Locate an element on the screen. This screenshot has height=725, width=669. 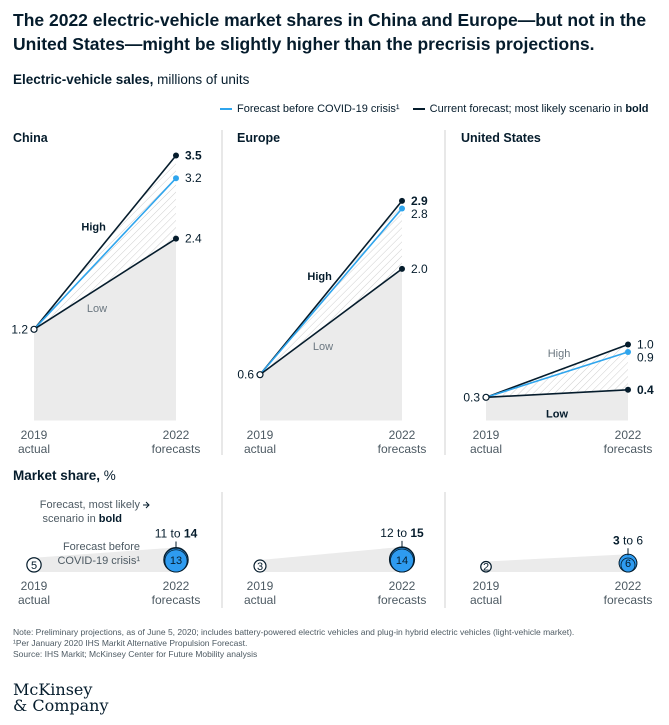
share-before-label-europe: 14 is located at coordinates (402, 561).